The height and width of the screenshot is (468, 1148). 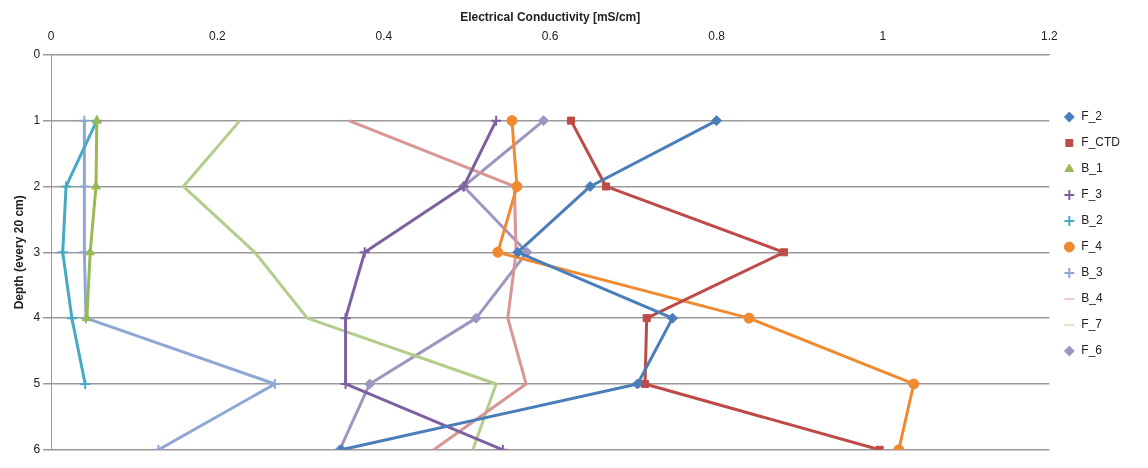 I want to click on y-tick-label: 6, so click(x=37, y=449).